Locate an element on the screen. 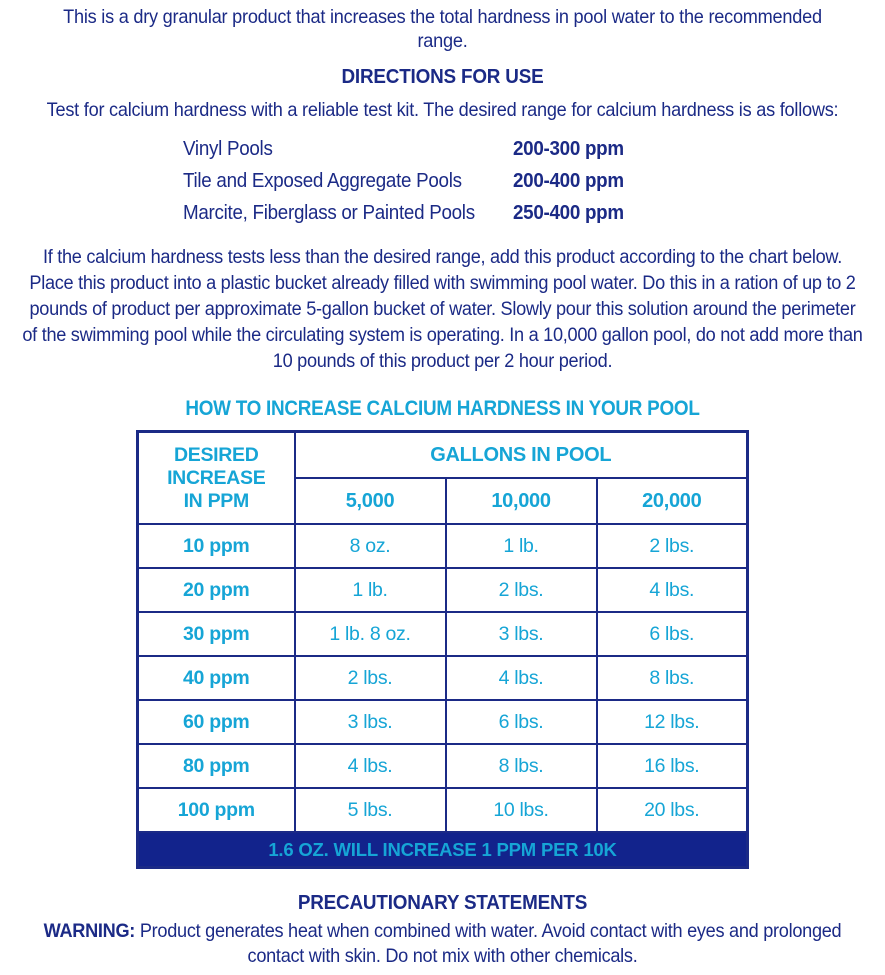 The width and height of the screenshot is (885, 975). table-subheader-row: 5,000 10,000 20,000 is located at coordinates (443, 501).